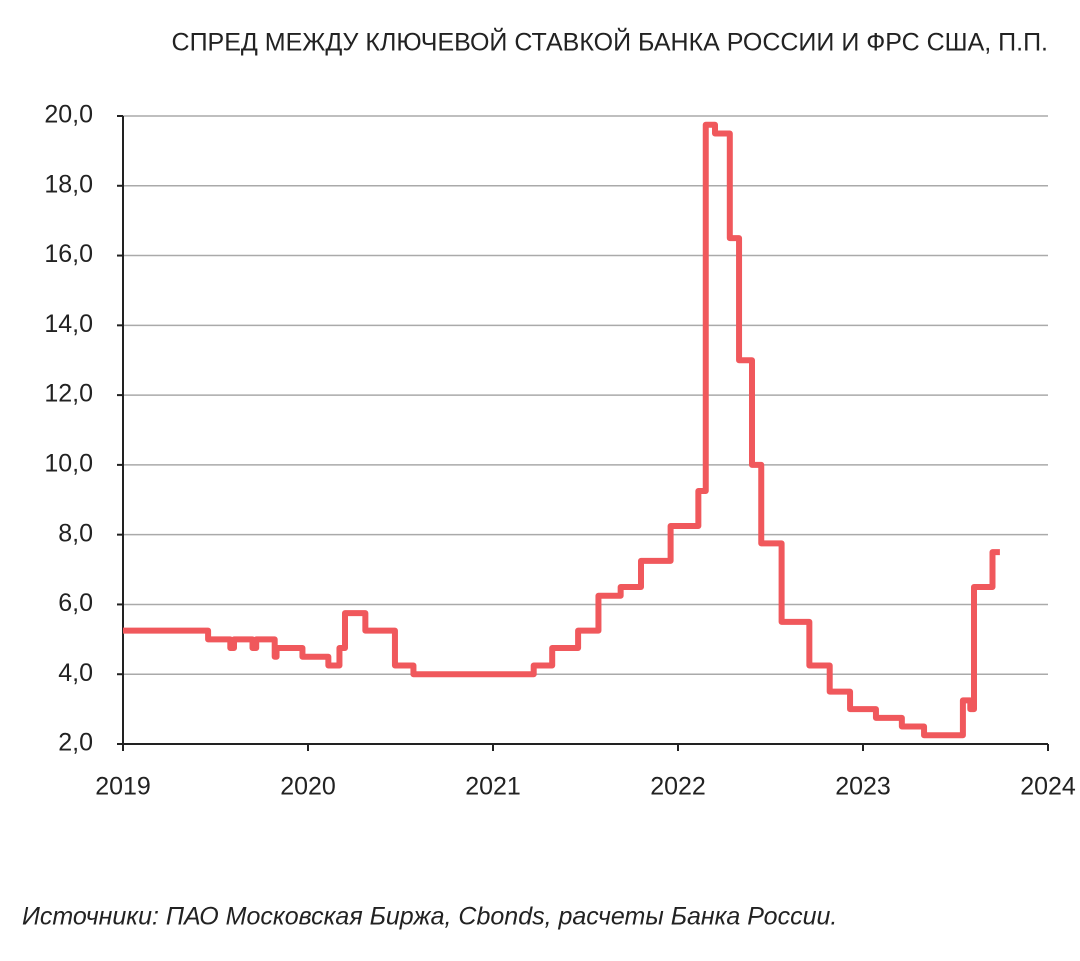 This screenshot has height=961, width=1080. I want to click on y-tick-label: 6,0, so click(75, 603).